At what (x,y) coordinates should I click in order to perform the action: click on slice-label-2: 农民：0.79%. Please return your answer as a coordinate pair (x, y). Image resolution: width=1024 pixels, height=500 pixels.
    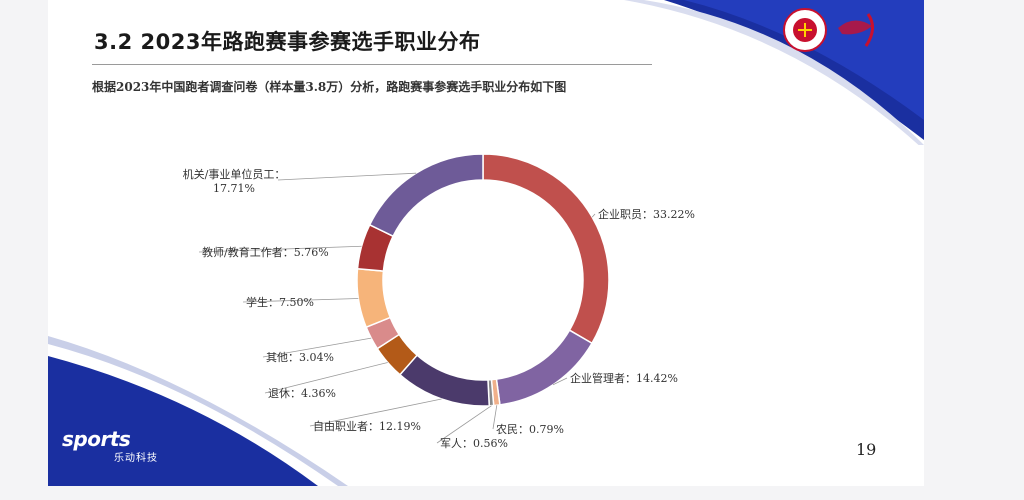
    Looking at the image, I should click on (530, 429).